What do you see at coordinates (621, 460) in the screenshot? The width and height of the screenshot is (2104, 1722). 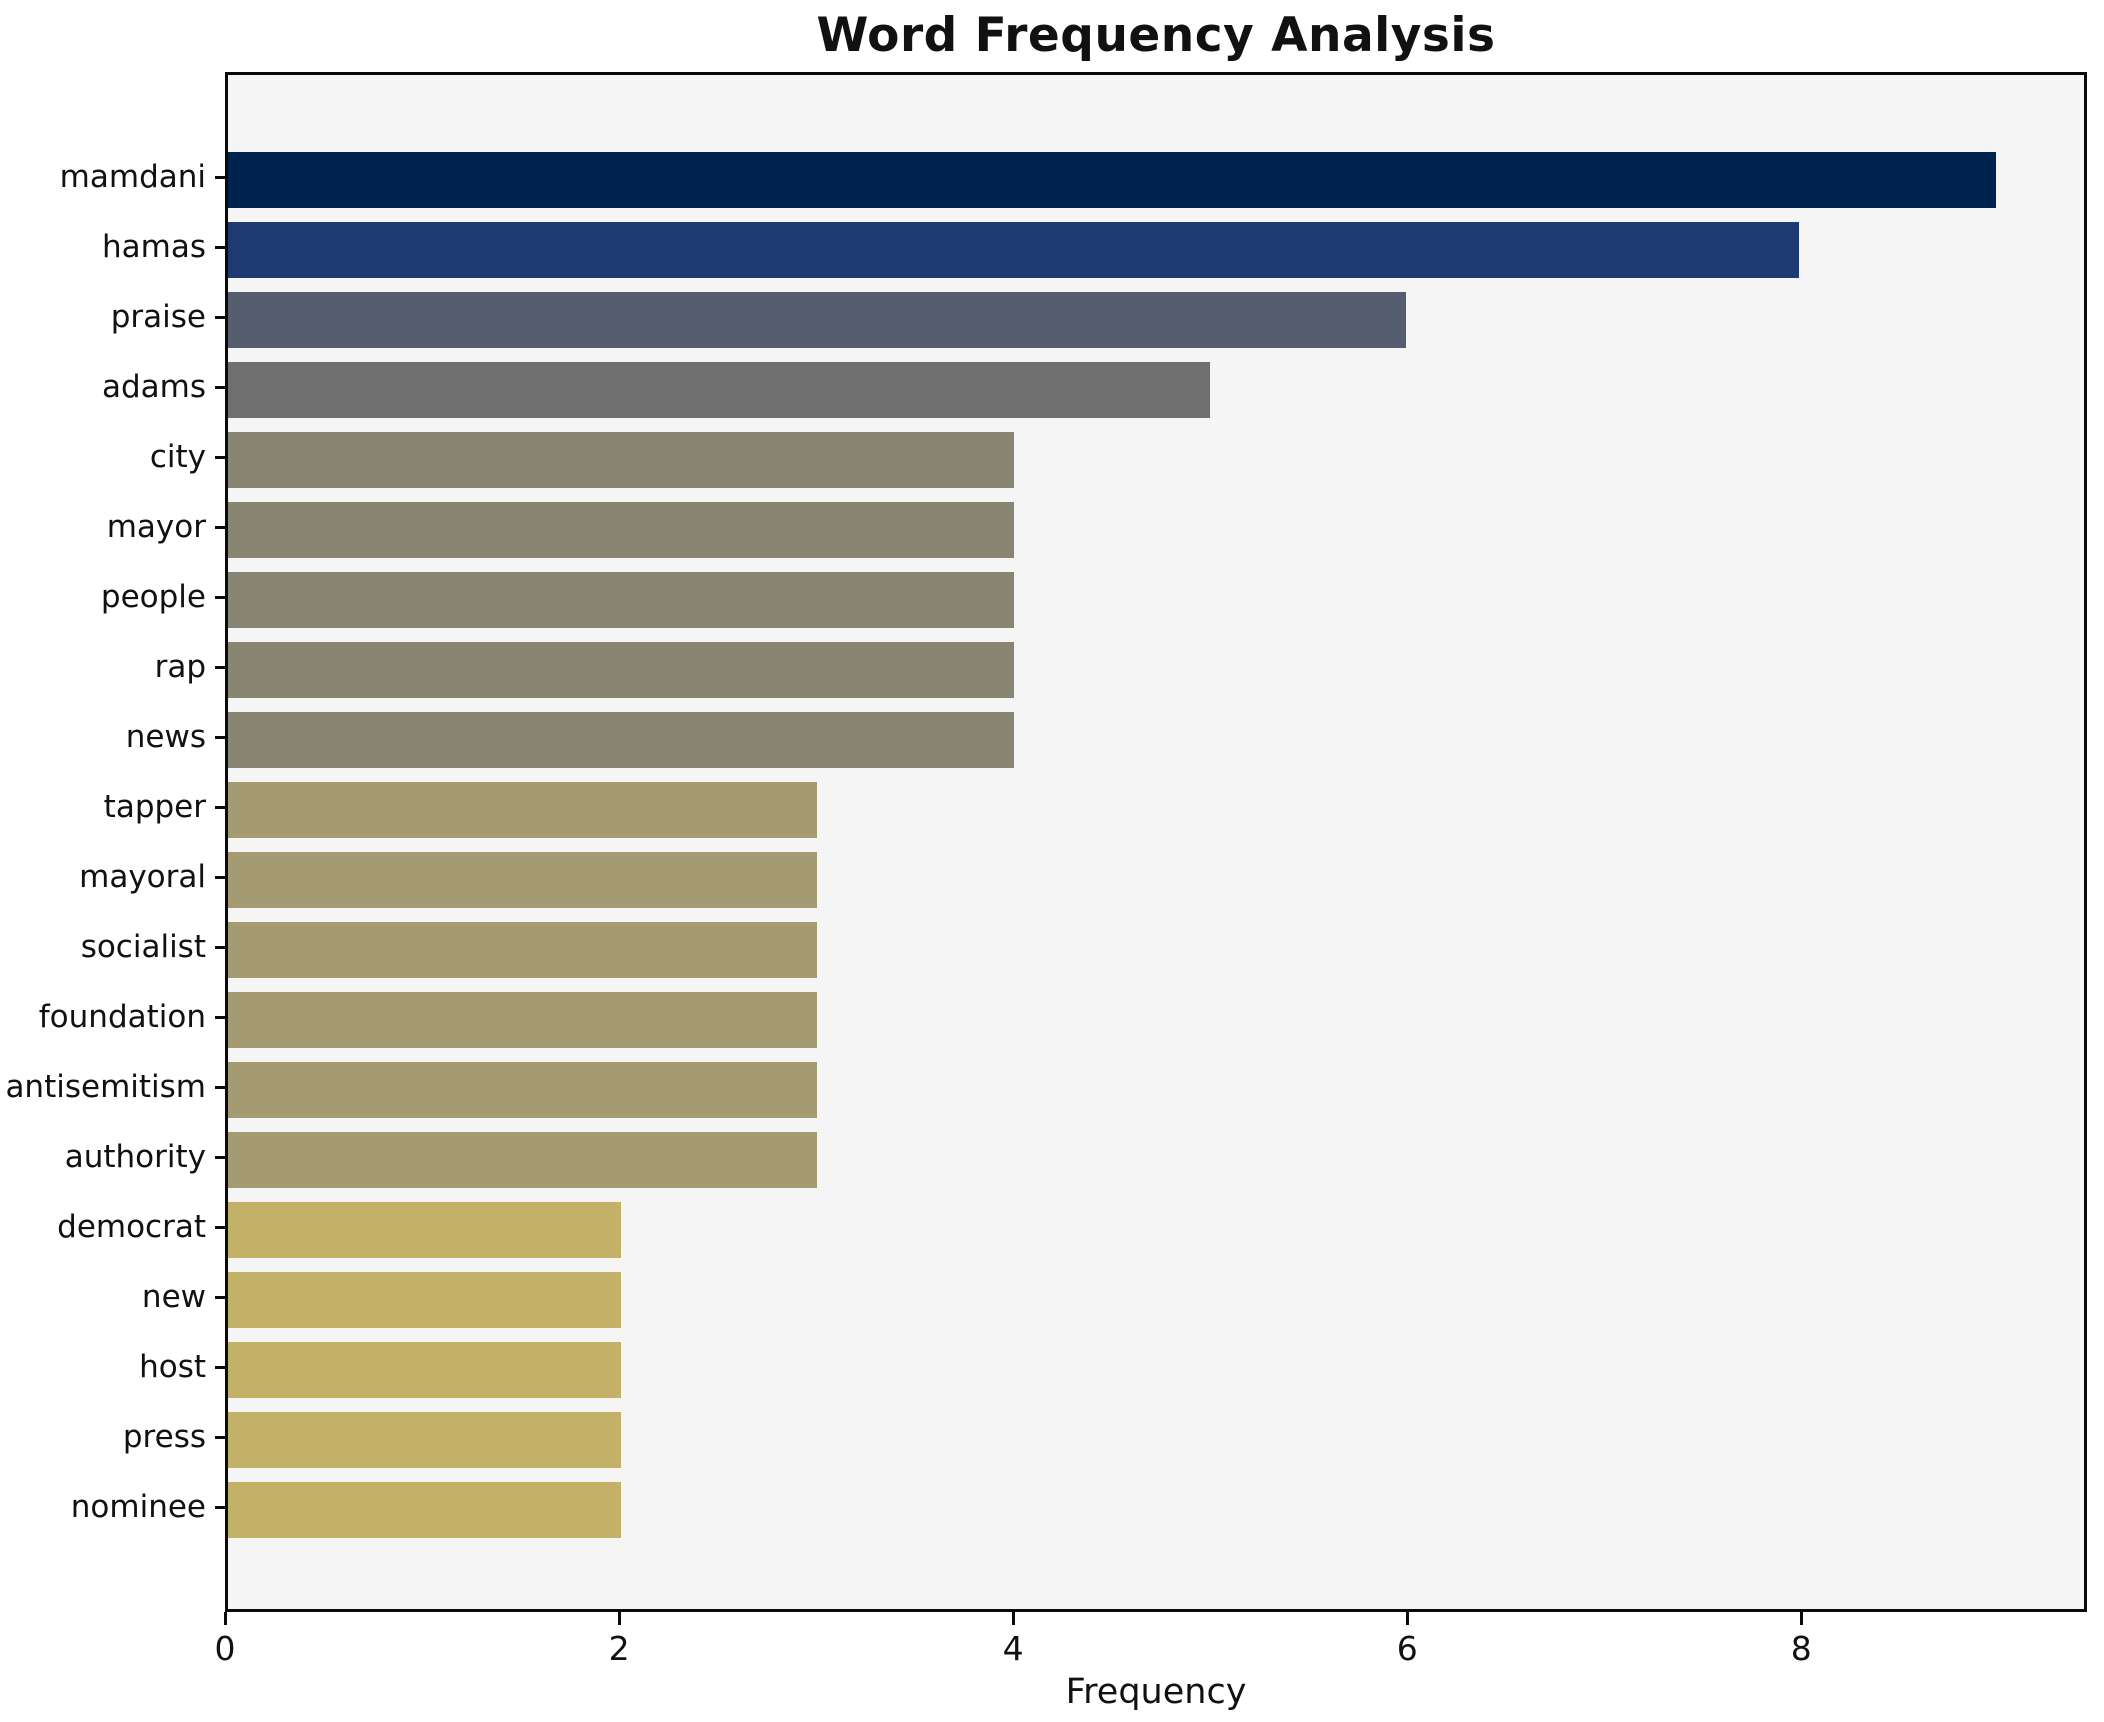 I see `bar-city` at bounding box center [621, 460].